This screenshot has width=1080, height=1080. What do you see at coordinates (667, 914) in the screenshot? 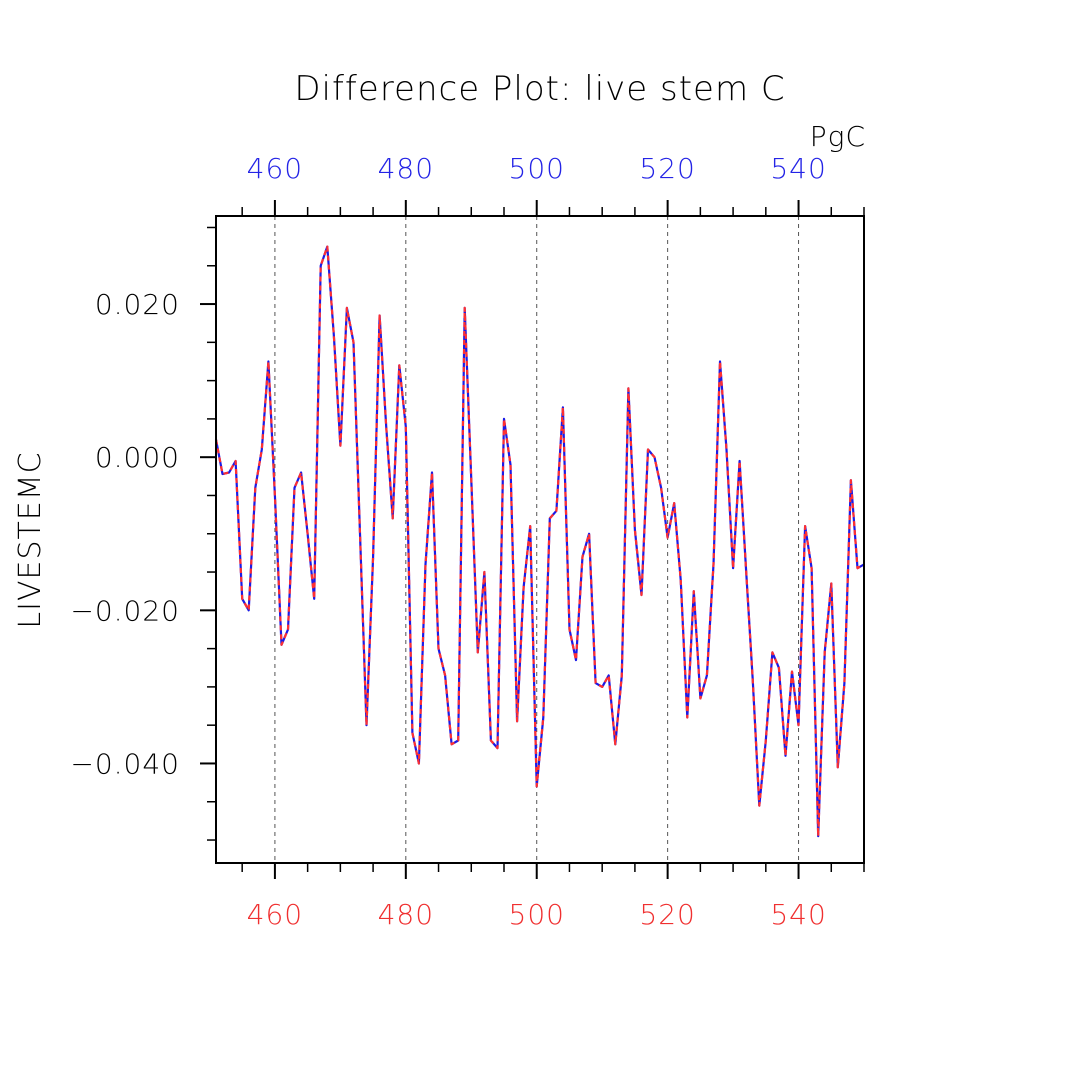
I see `x-bottom-tick-label: 520` at bounding box center [667, 914].